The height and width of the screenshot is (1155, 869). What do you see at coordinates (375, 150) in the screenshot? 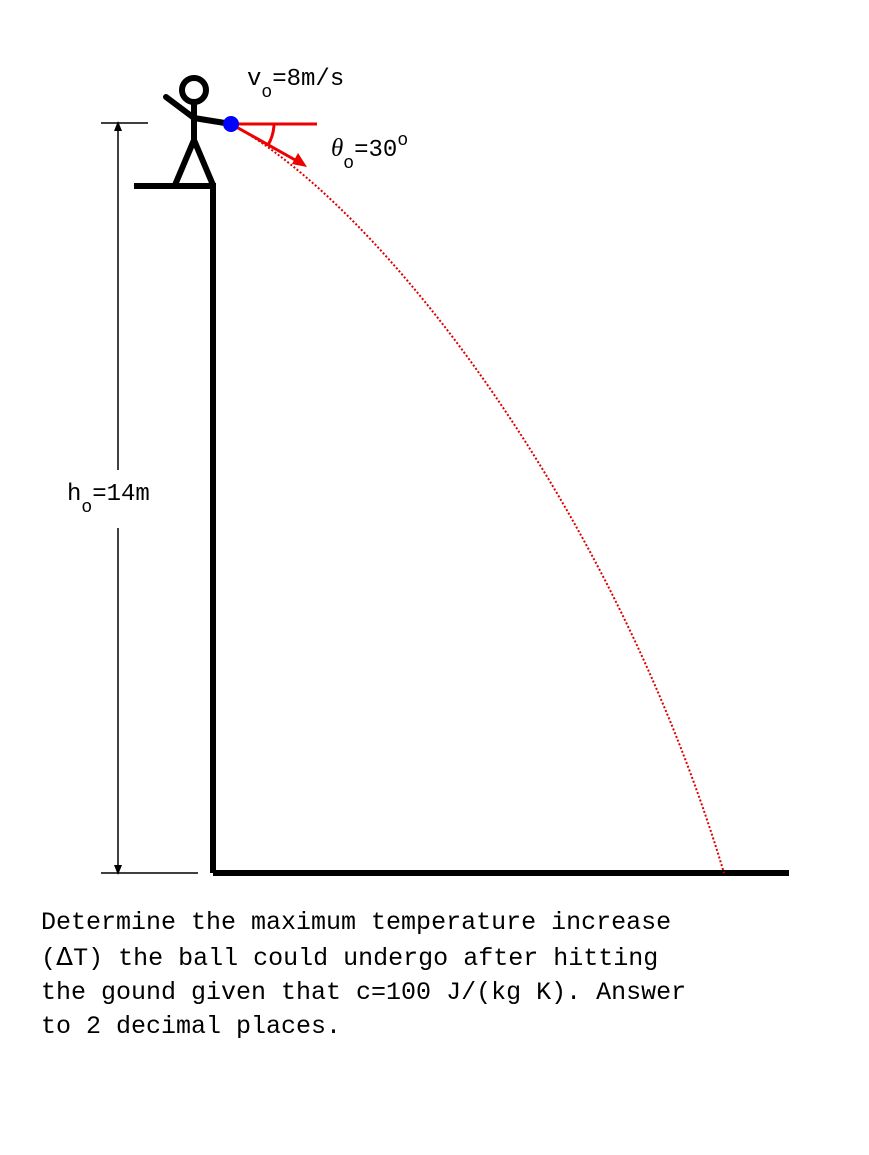
I see `angle-value: =30` at bounding box center [375, 150].